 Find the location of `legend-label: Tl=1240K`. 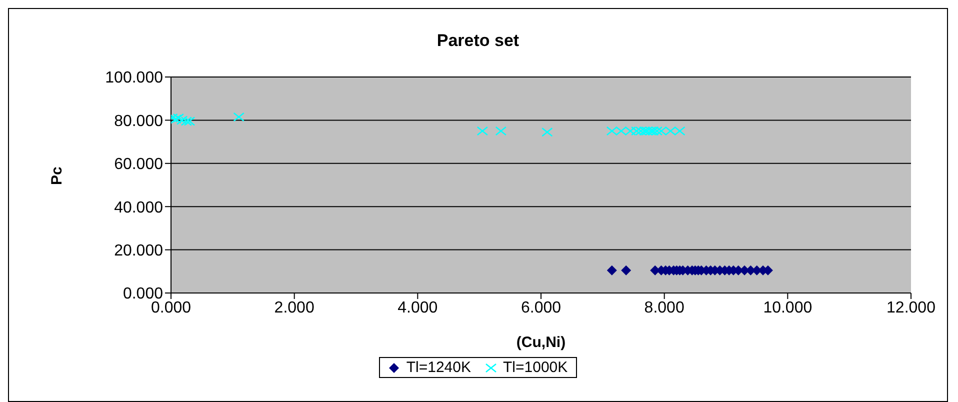

legend-label: Tl=1240K is located at coordinates (438, 367).